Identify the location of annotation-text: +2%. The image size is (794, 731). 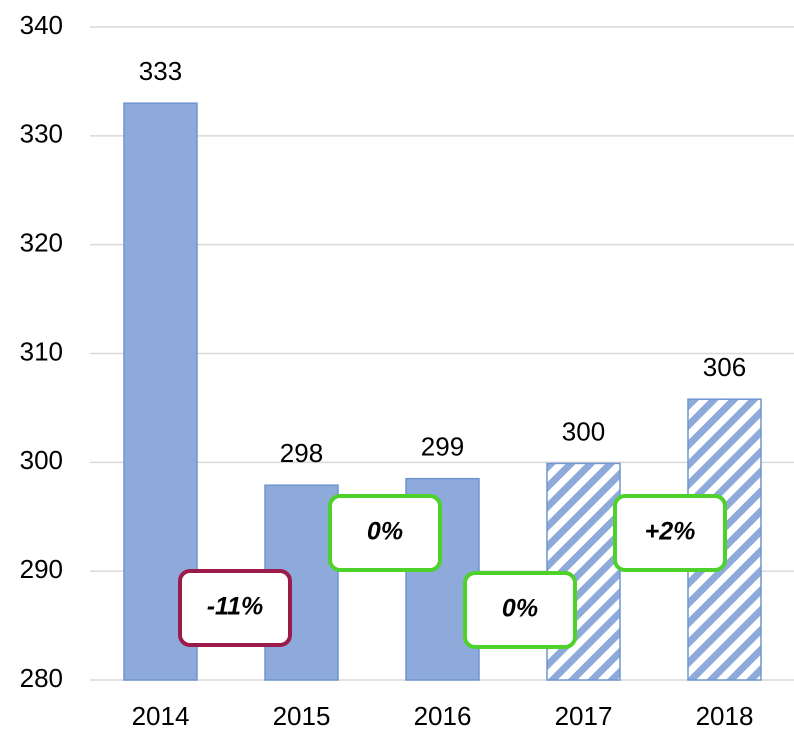
(670, 532).